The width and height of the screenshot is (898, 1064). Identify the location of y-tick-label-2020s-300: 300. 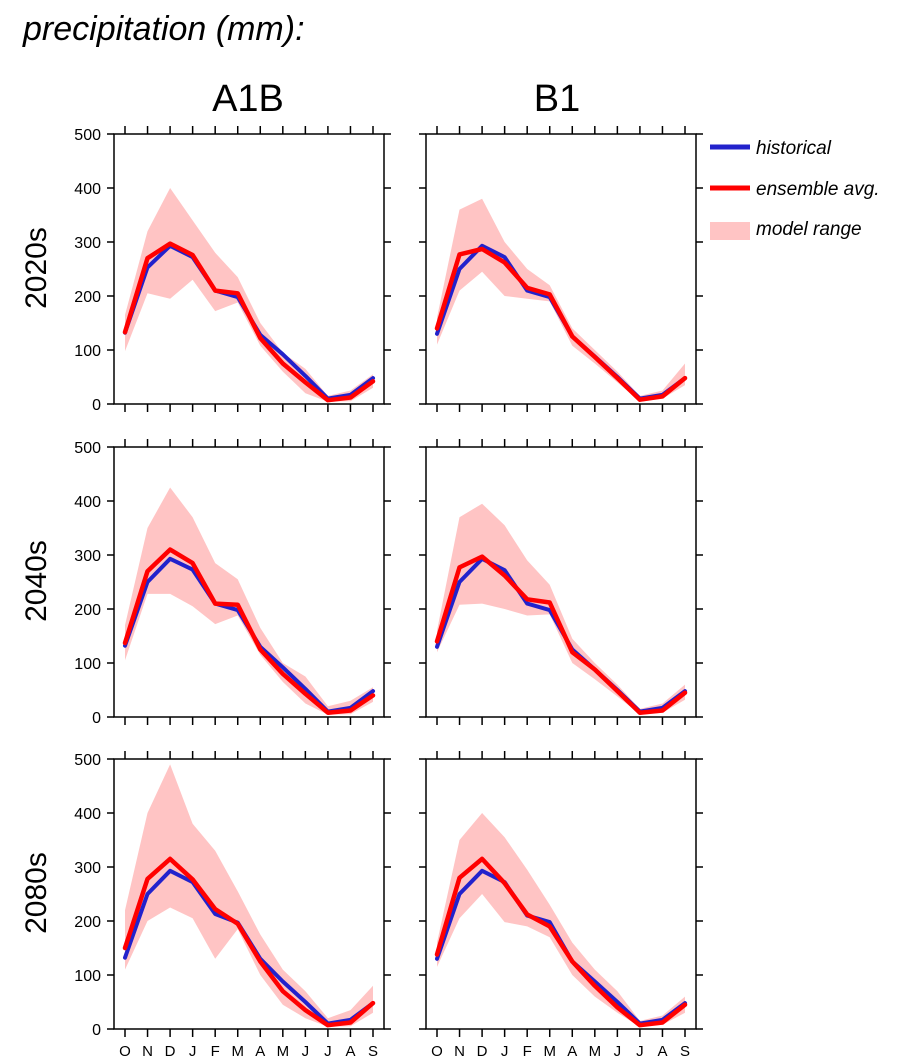
(87, 243).